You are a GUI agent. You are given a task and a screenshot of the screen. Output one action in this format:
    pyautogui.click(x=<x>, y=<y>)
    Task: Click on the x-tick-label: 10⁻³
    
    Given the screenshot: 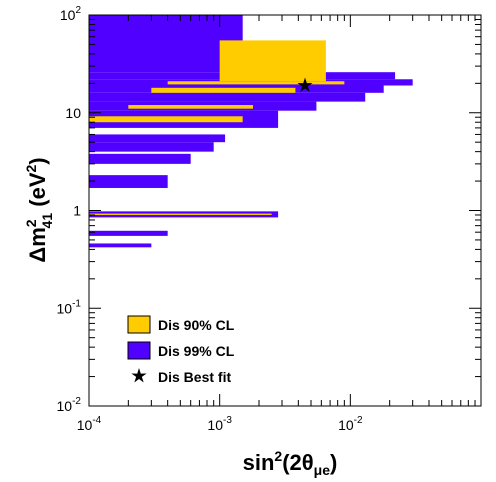 What is the action you would take?
    pyautogui.click(x=219, y=424)
    